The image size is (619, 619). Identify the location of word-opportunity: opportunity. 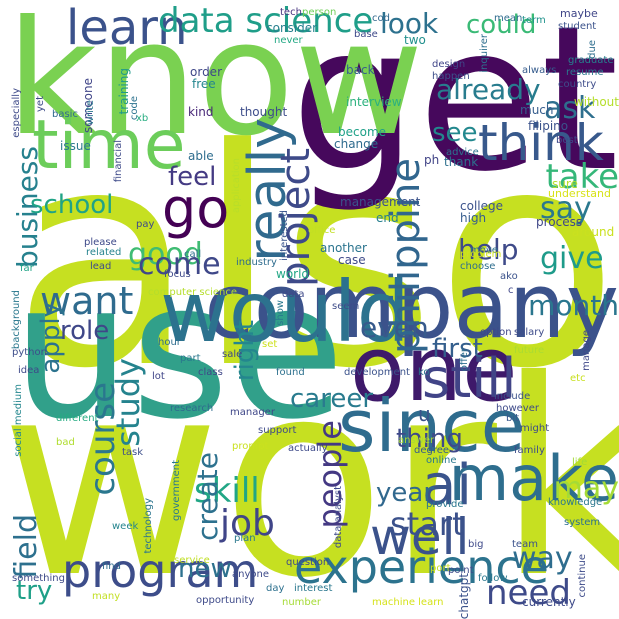
(225, 600).